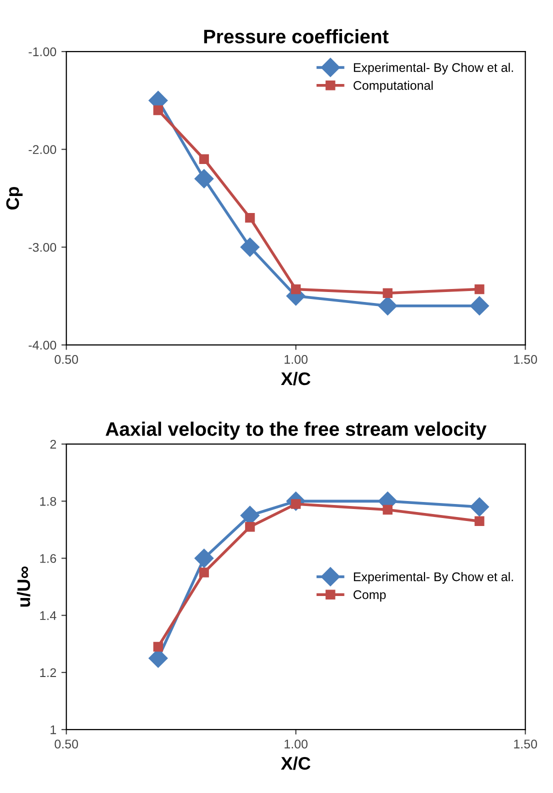  Describe the element at coordinates (48, 558) in the screenshot. I see `y-tick-label: 1.6` at that location.